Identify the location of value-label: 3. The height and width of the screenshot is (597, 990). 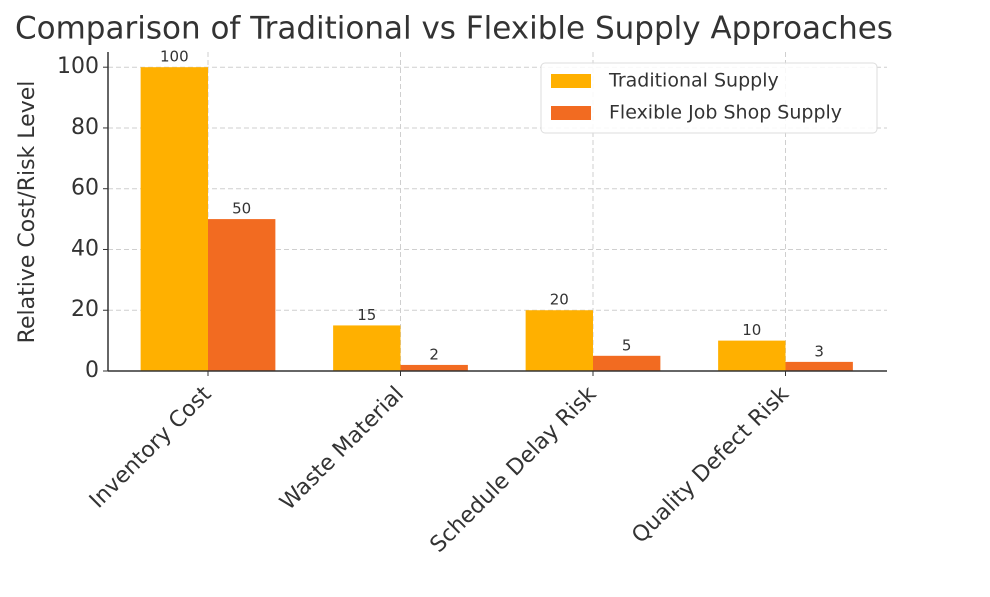
(819, 351).